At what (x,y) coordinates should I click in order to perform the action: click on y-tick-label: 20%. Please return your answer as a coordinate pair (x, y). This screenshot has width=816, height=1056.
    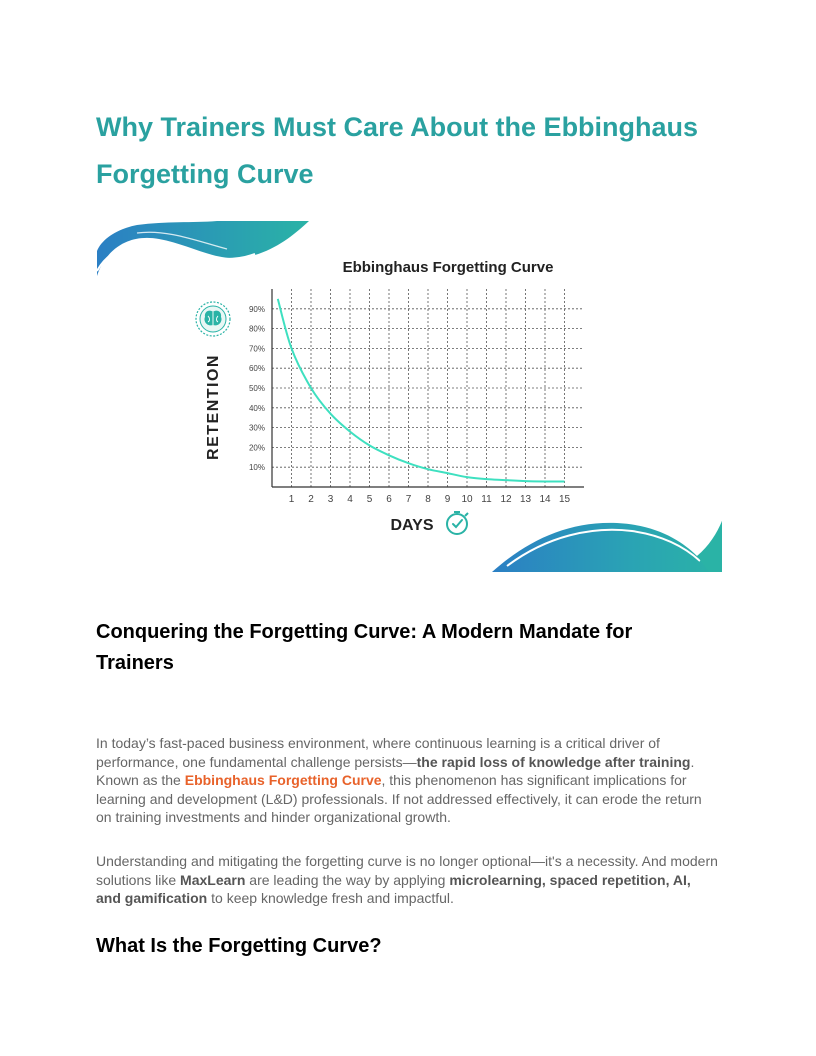
    Looking at the image, I should click on (257, 447).